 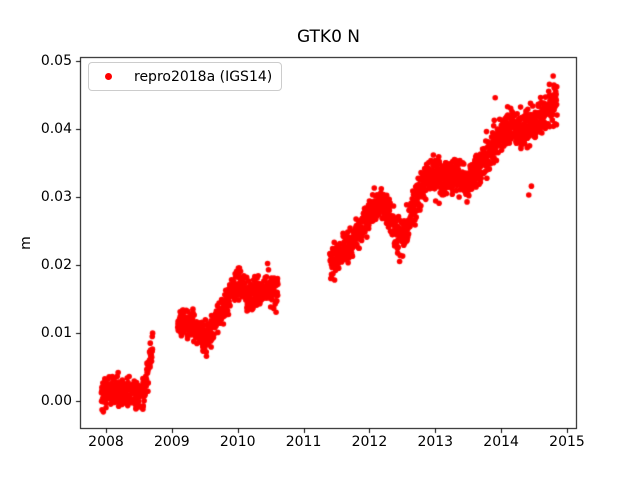 What do you see at coordinates (237, 442) in the screenshot?
I see `x-tick-label: 2010` at bounding box center [237, 442].